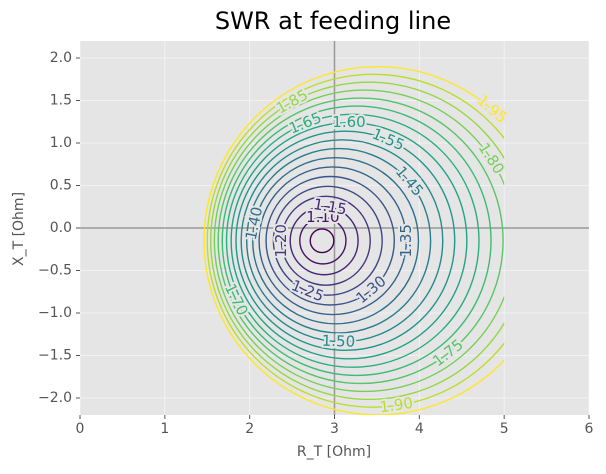 This screenshot has height=474, width=606. Describe the element at coordinates (55, 356) in the screenshot. I see `y-tick-label: −1.5` at that location.